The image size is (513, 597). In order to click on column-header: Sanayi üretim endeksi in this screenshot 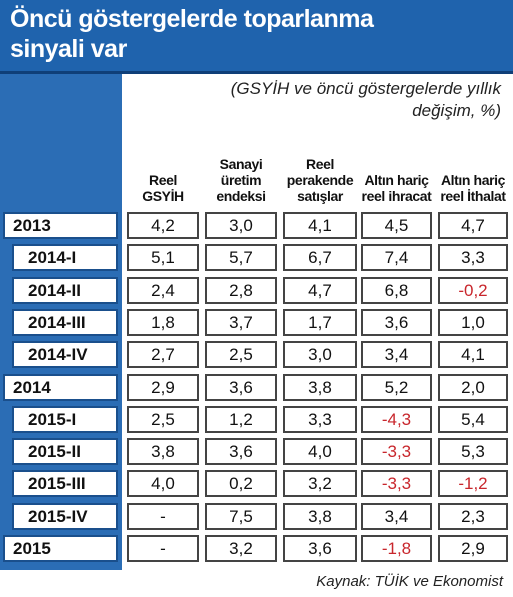, I will do `click(241, 180)`.